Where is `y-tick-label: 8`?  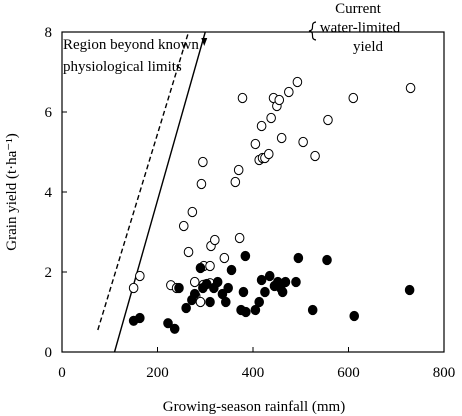
y-tick-label: 8 is located at coordinates (49, 33).